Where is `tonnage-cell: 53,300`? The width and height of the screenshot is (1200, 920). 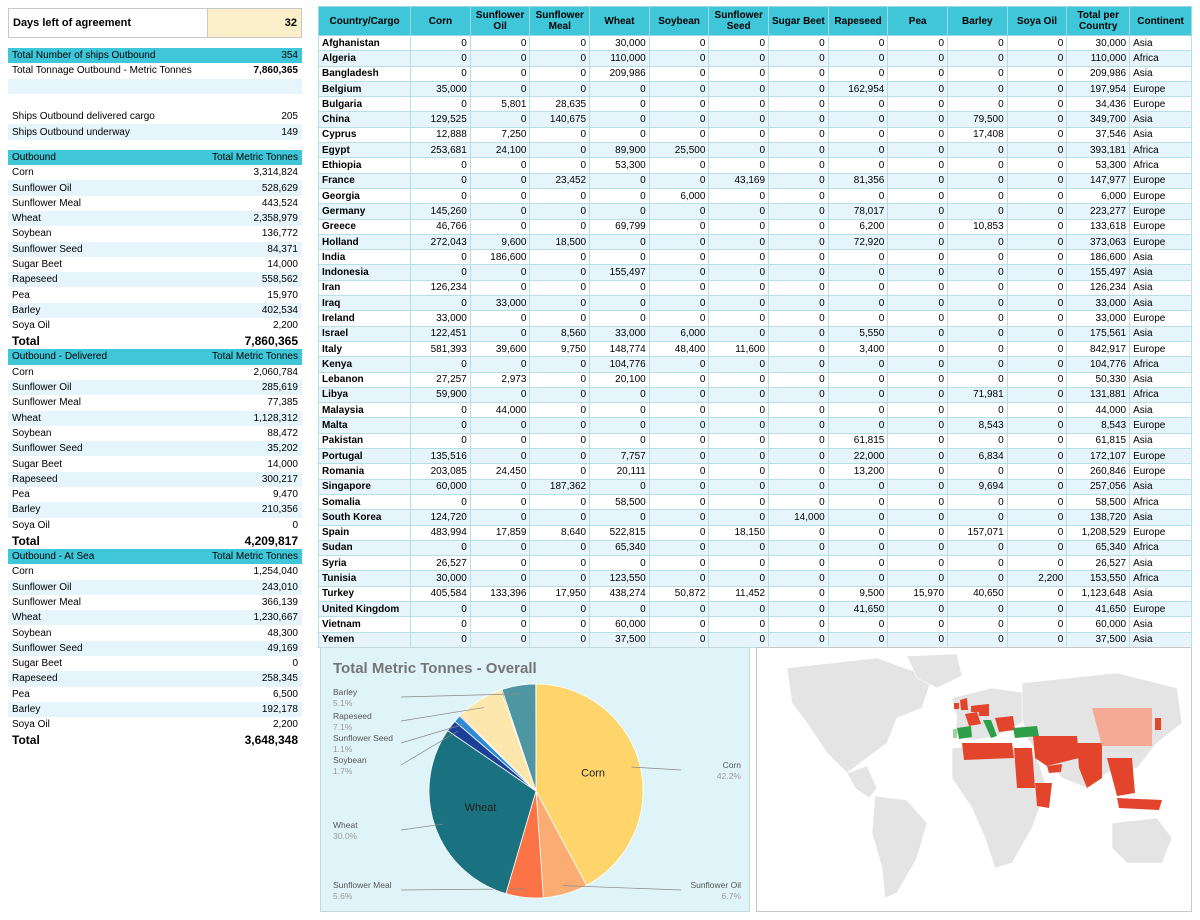 tonnage-cell: 53,300 is located at coordinates (619, 165).